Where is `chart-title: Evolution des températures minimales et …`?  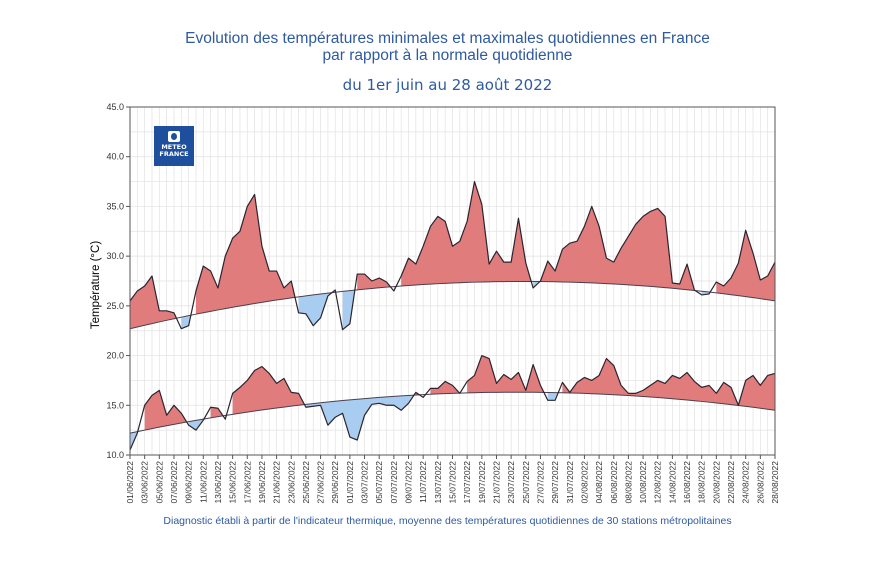
chart-title: Evolution des températures minimales et … is located at coordinates (447, 47).